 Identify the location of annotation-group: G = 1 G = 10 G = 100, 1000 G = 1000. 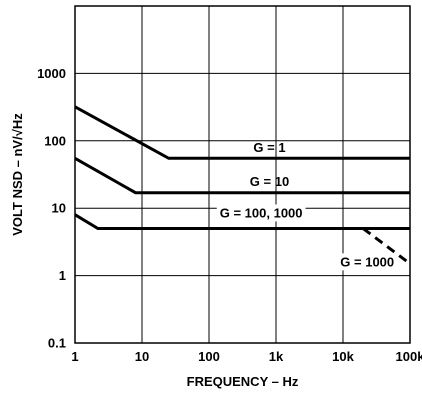
(307, 205).